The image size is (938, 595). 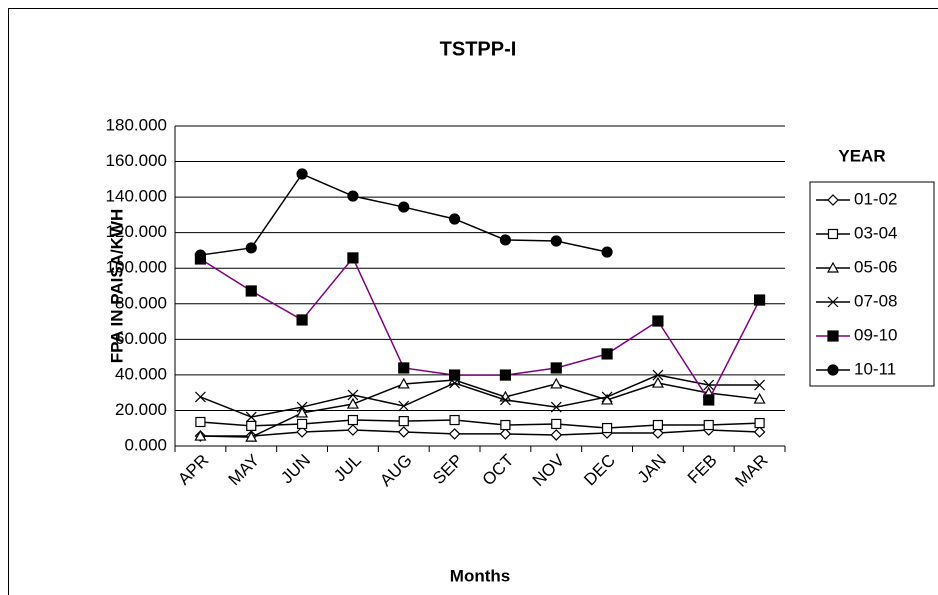 I want to click on y-tick-label: 180.000, so click(x=136, y=124).